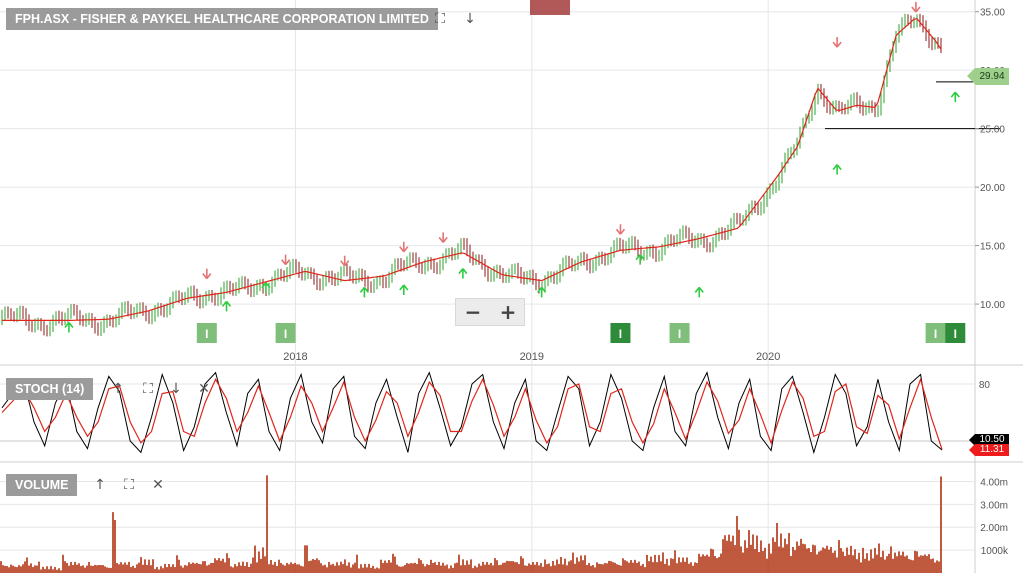 This screenshot has height=573, width=1023. I want to click on zoom-controls: − +, so click(490, 312).